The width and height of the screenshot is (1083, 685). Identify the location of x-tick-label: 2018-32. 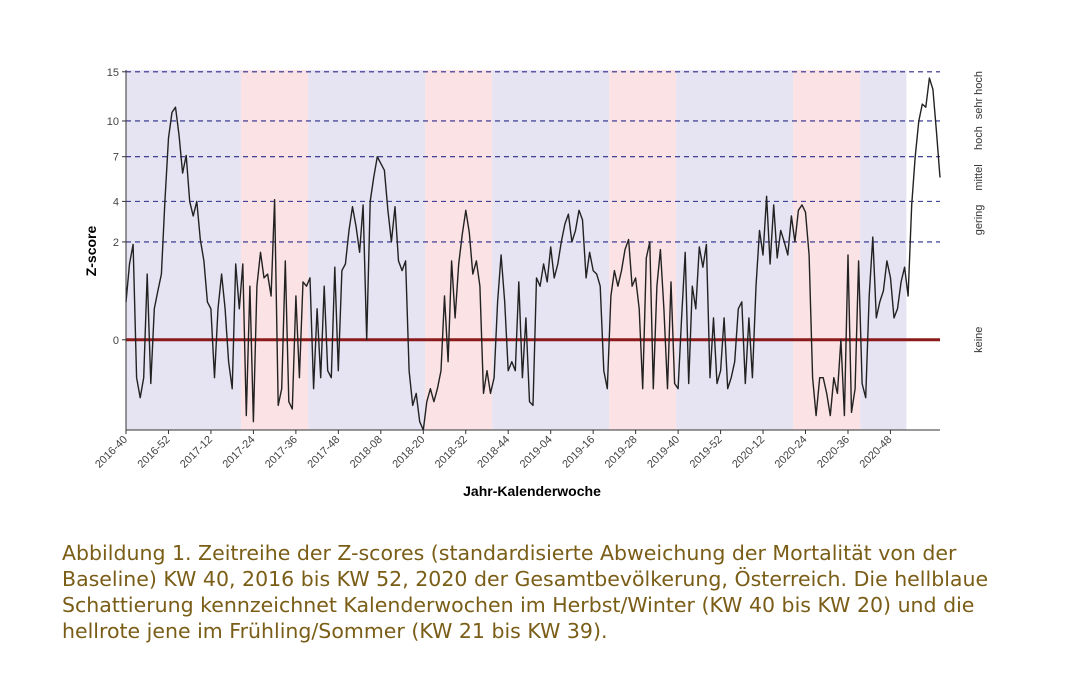
(451, 452).